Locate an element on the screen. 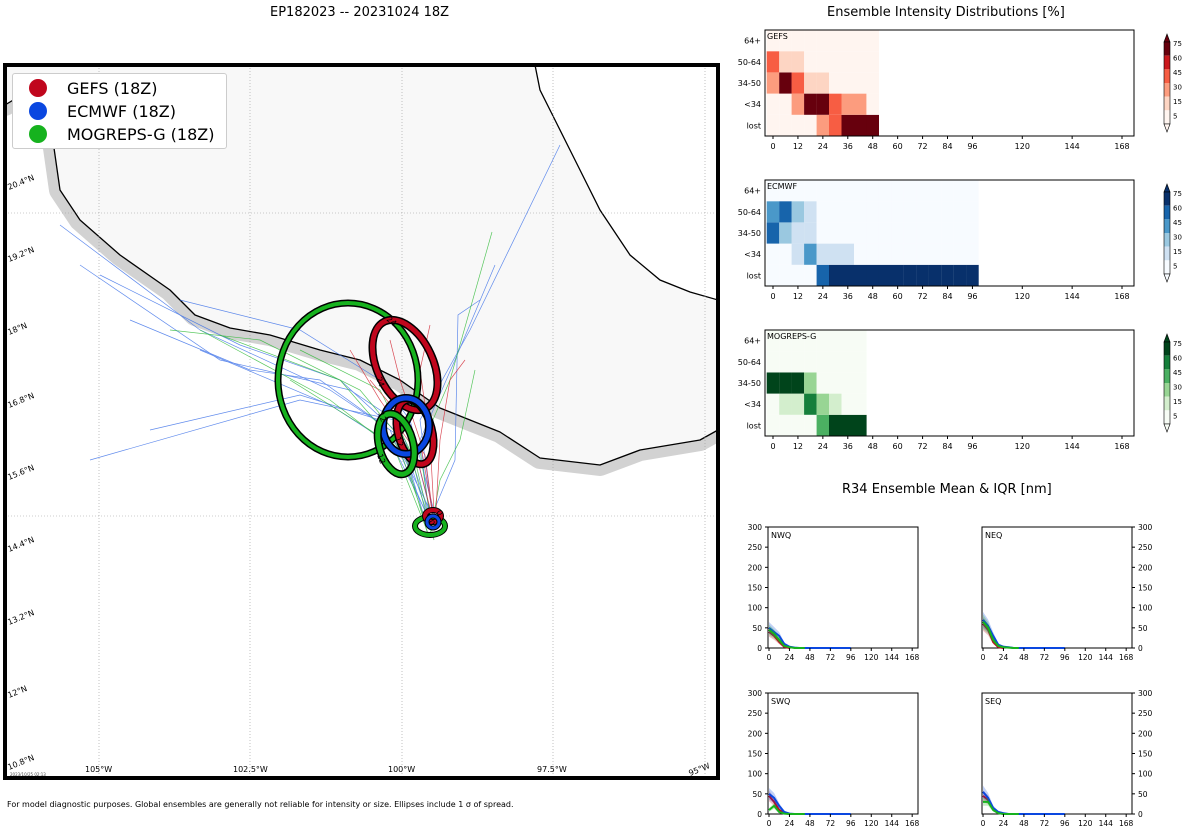  map-title: EP182023 -- 20231024 18Z is located at coordinates (360, 12).